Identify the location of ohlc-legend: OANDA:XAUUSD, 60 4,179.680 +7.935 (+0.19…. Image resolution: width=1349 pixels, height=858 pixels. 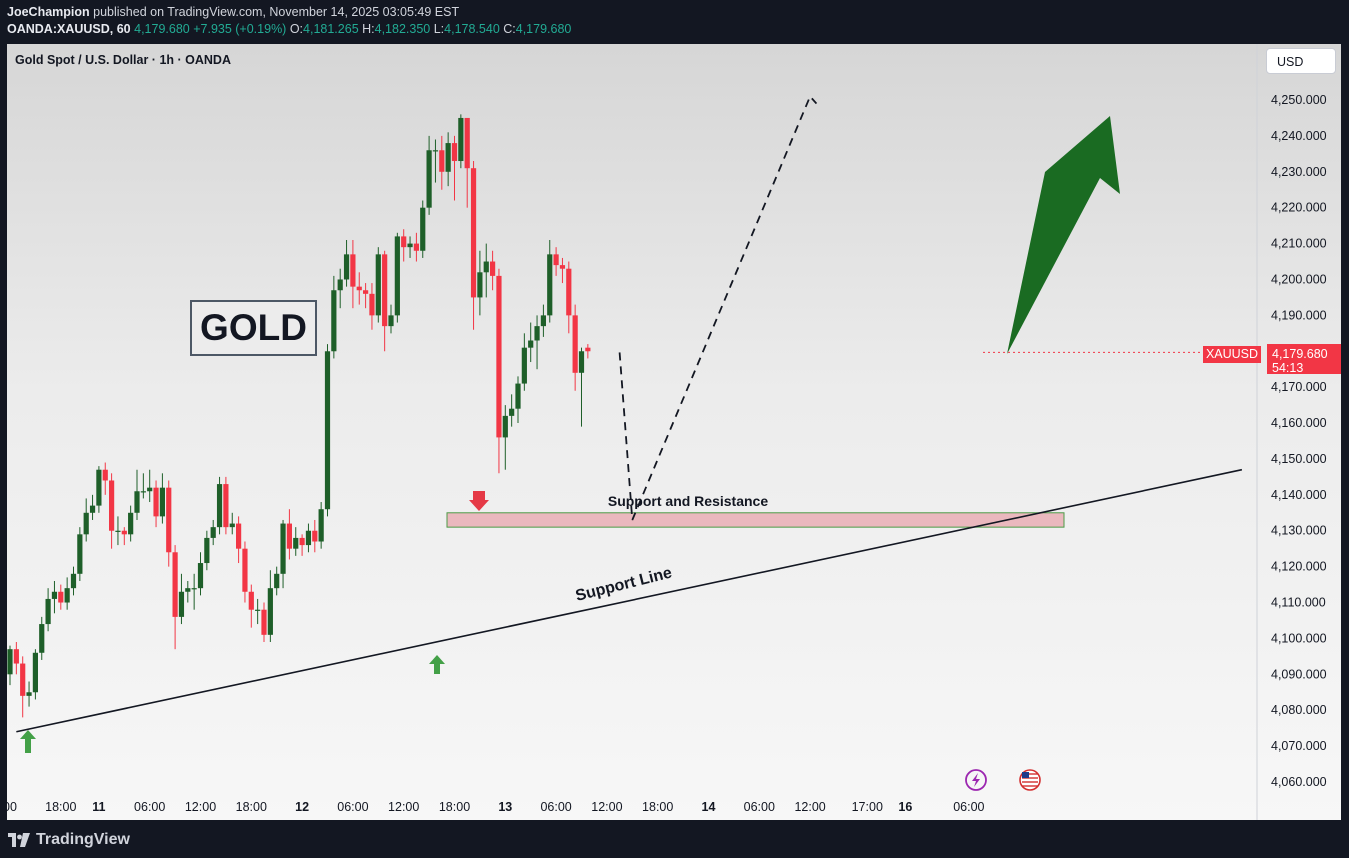
(289, 29).